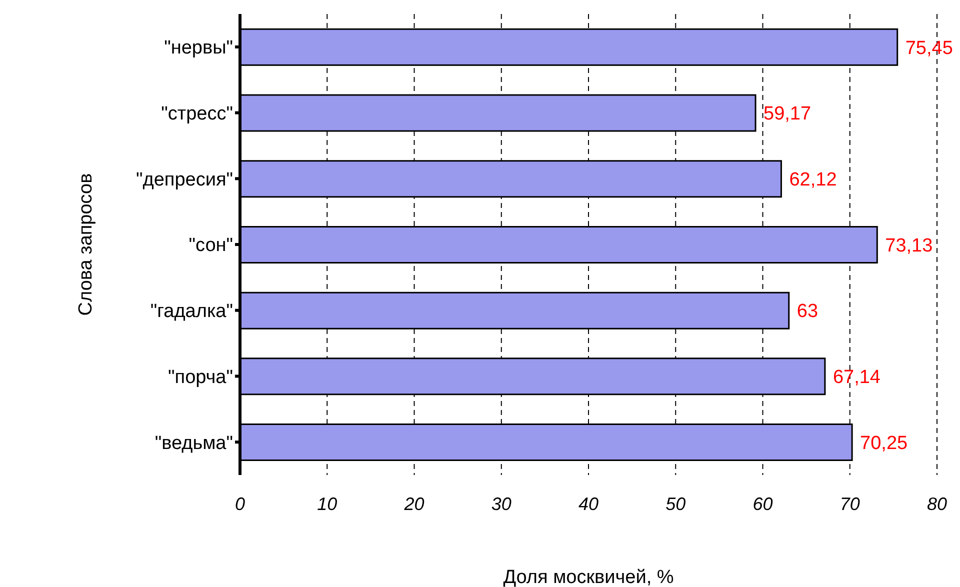 Image resolution: width=960 pixels, height=587 pixels. Describe the element at coordinates (588, 577) in the screenshot. I see `x-axis-title: Доля москвичей, %` at that location.